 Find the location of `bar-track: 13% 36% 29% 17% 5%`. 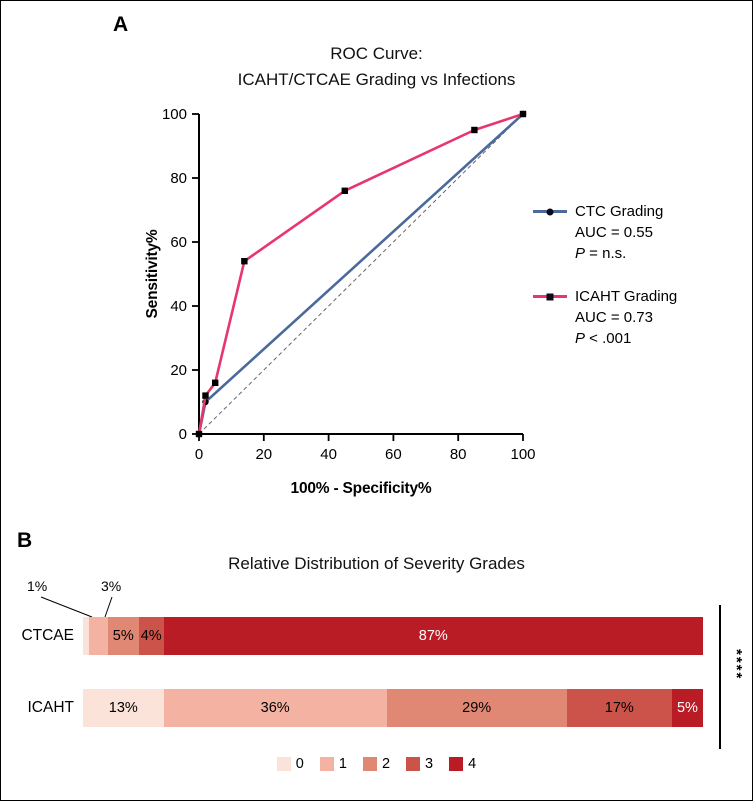

bar-track: 13% 36% 29% 17% 5% is located at coordinates (393, 708).